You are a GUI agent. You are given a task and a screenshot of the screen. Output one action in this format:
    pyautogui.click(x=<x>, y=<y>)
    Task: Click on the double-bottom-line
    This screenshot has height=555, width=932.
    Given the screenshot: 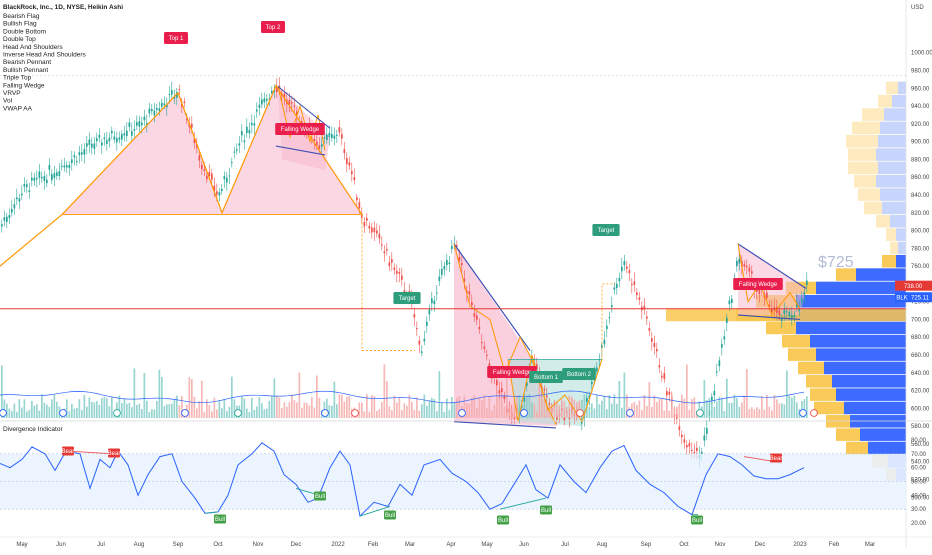 What is the action you would take?
    pyautogui.click(x=555, y=388)
    